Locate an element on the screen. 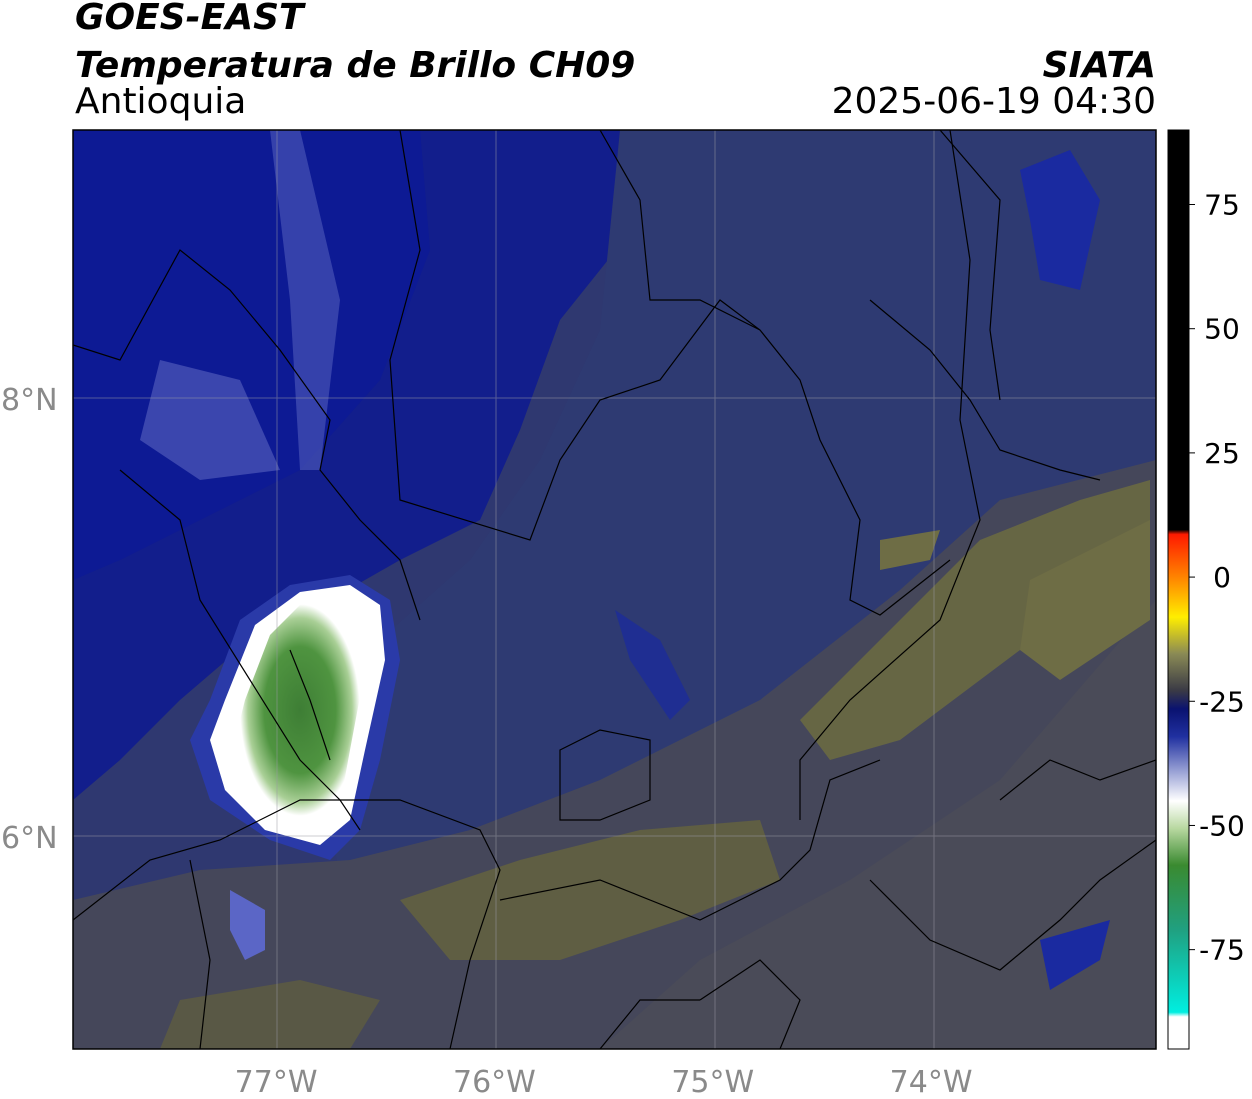  colorbar: 75 50 25 0 -25 -50 -75 is located at coordinates (1206, 589).